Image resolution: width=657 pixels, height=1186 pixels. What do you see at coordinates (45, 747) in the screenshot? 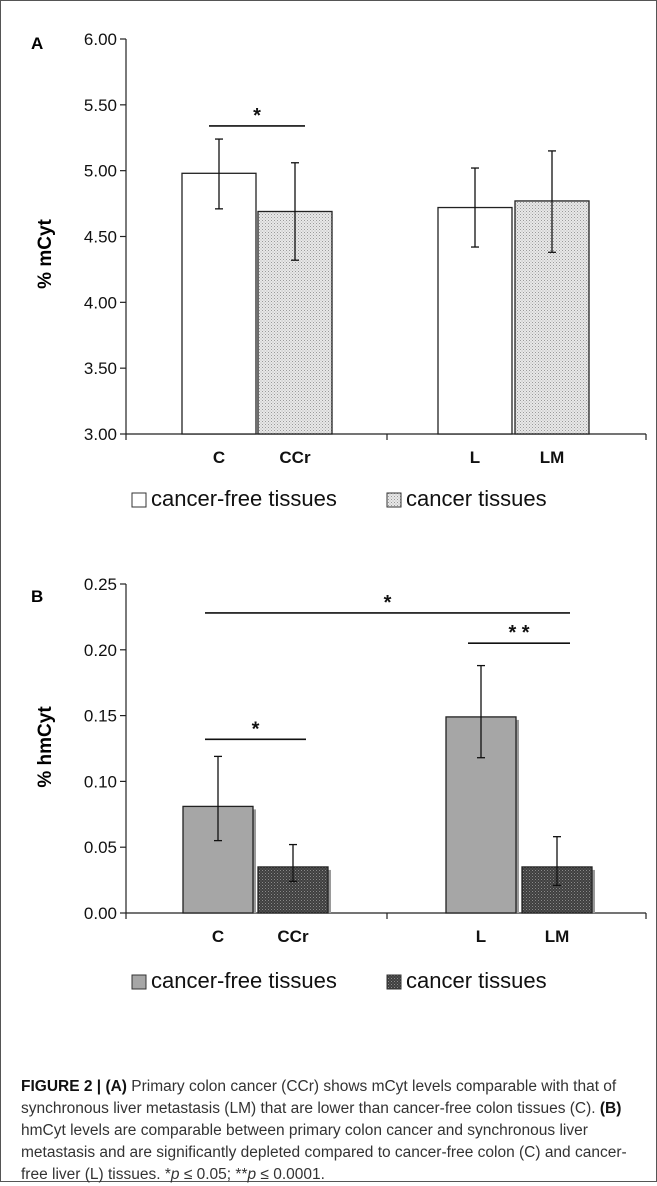
I see `panel-b-y-axis-label: % hmCyt` at bounding box center [45, 747].